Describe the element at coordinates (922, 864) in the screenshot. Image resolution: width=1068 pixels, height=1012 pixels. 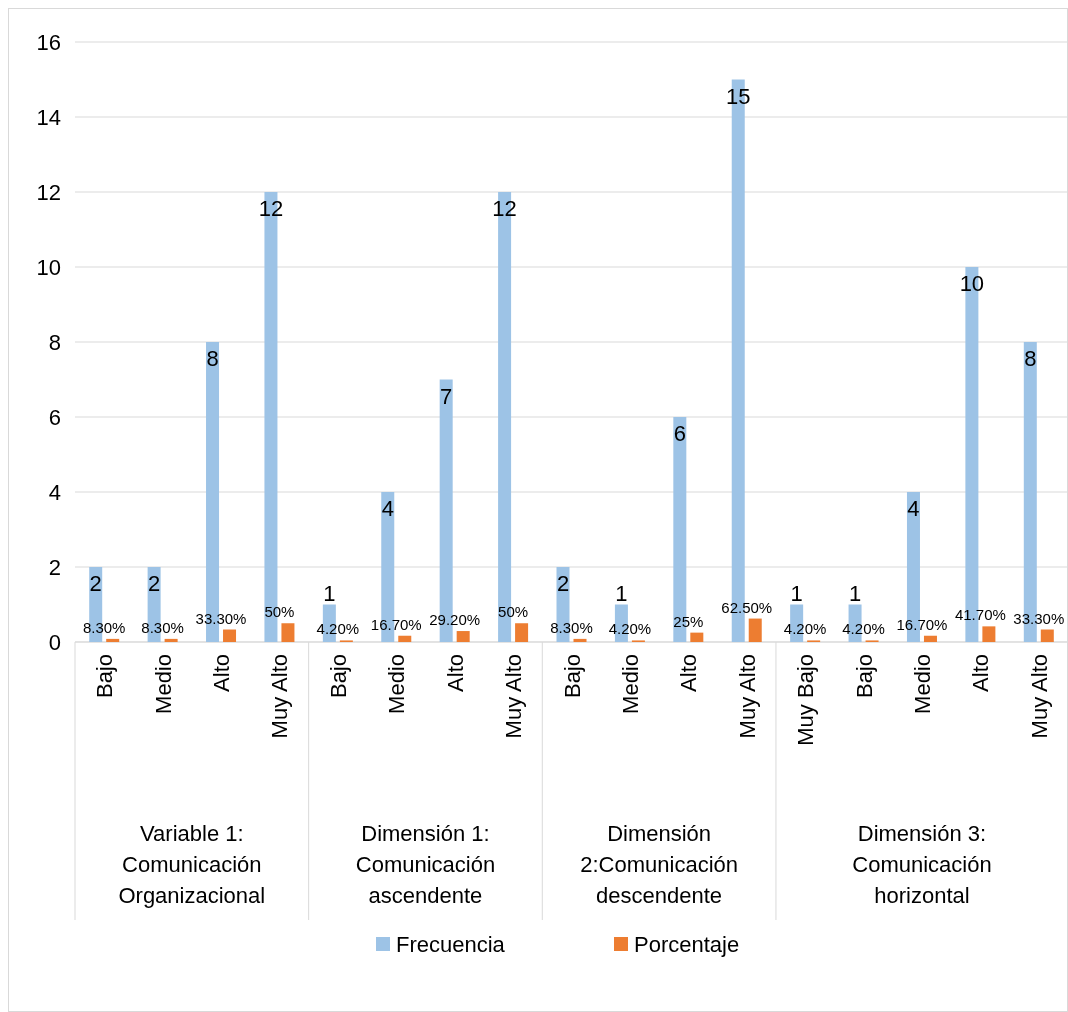
I see `text: Dimensión 3: Comunicación horizontal` at that location.